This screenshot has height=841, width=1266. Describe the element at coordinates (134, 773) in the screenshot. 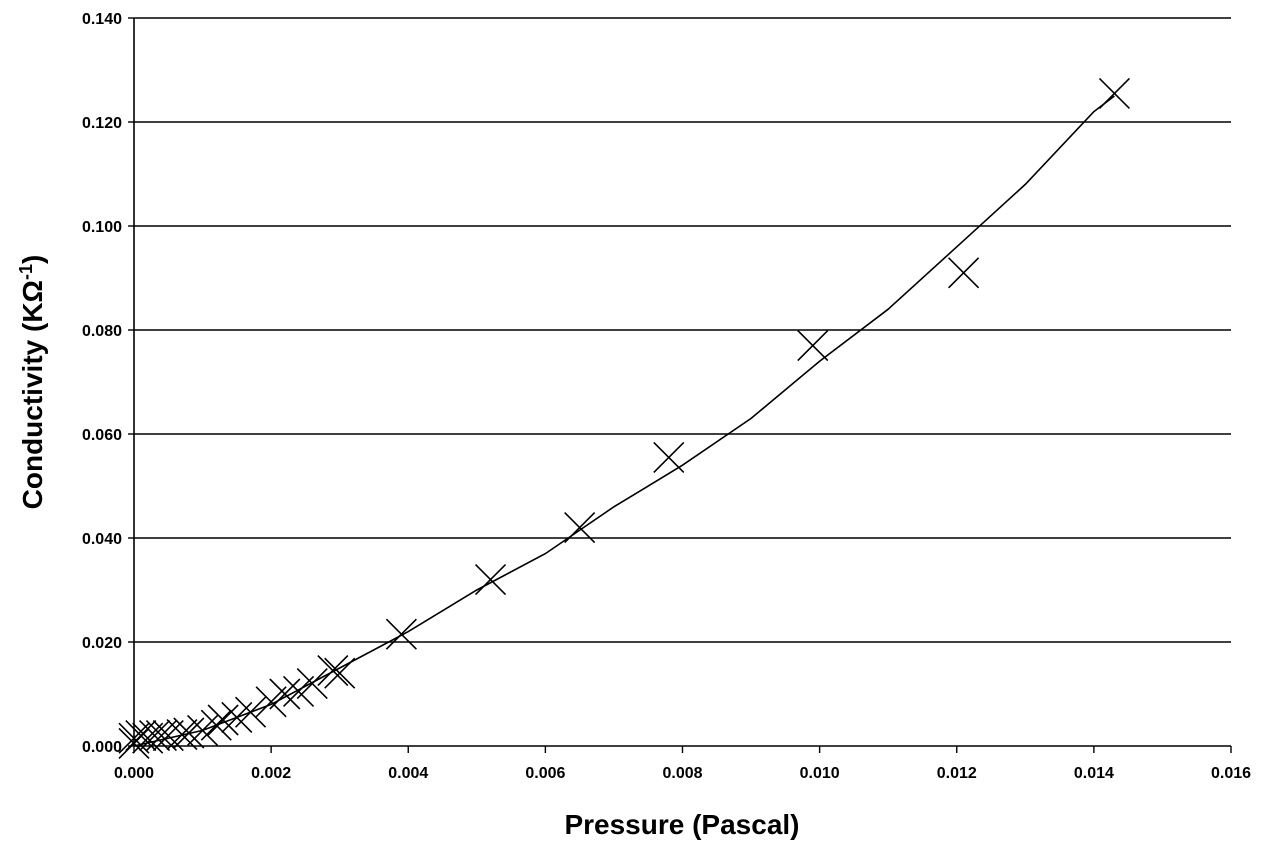

I see `x-tick-label: 0.000` at that location.